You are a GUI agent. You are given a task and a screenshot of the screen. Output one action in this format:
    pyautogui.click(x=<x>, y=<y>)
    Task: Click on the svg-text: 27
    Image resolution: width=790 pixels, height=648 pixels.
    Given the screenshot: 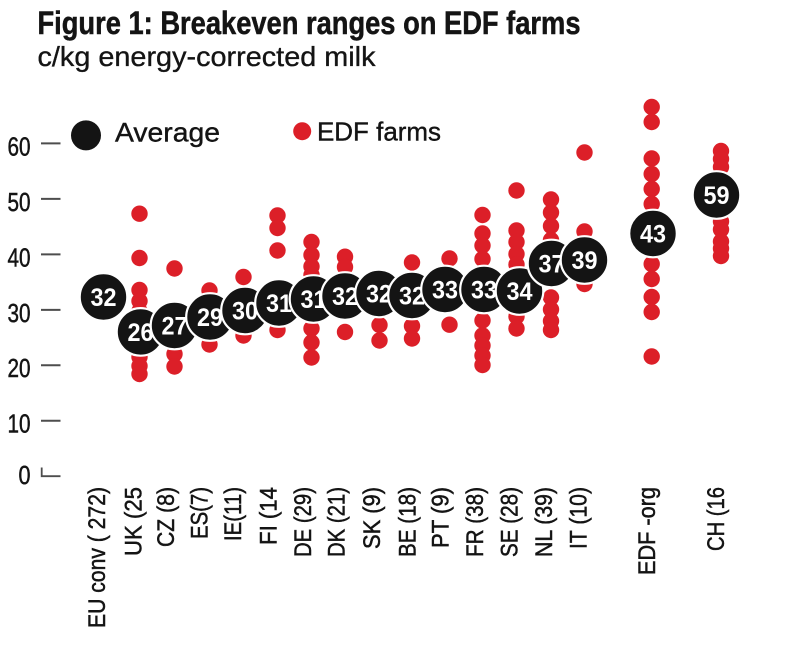 What is the action you would take?
    pyautogui.click(x=175, y=327)
    